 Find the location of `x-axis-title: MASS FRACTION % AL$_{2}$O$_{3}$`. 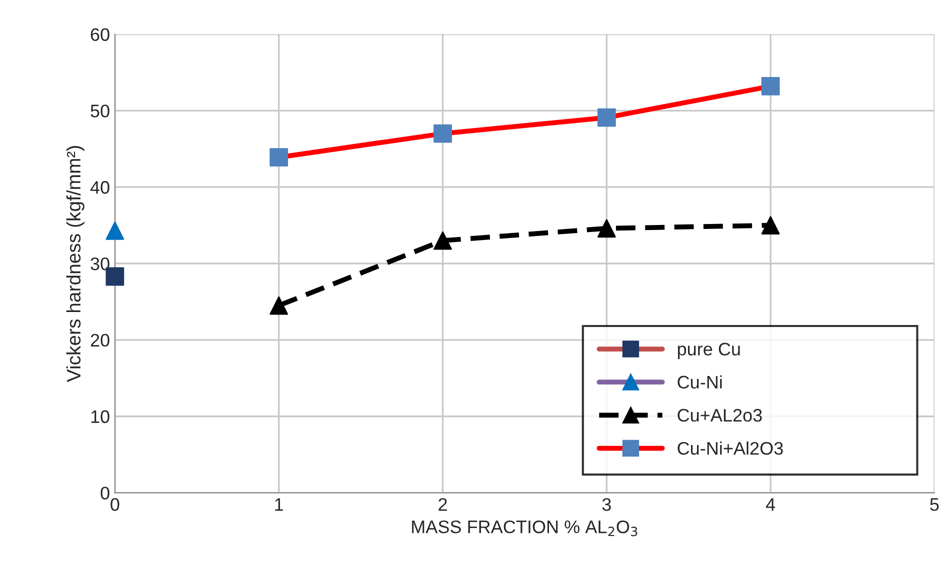

x-axis-title: MASS FRACTION % AL$_{2}$O$_{3}$ is located at coordinates (525, 528).